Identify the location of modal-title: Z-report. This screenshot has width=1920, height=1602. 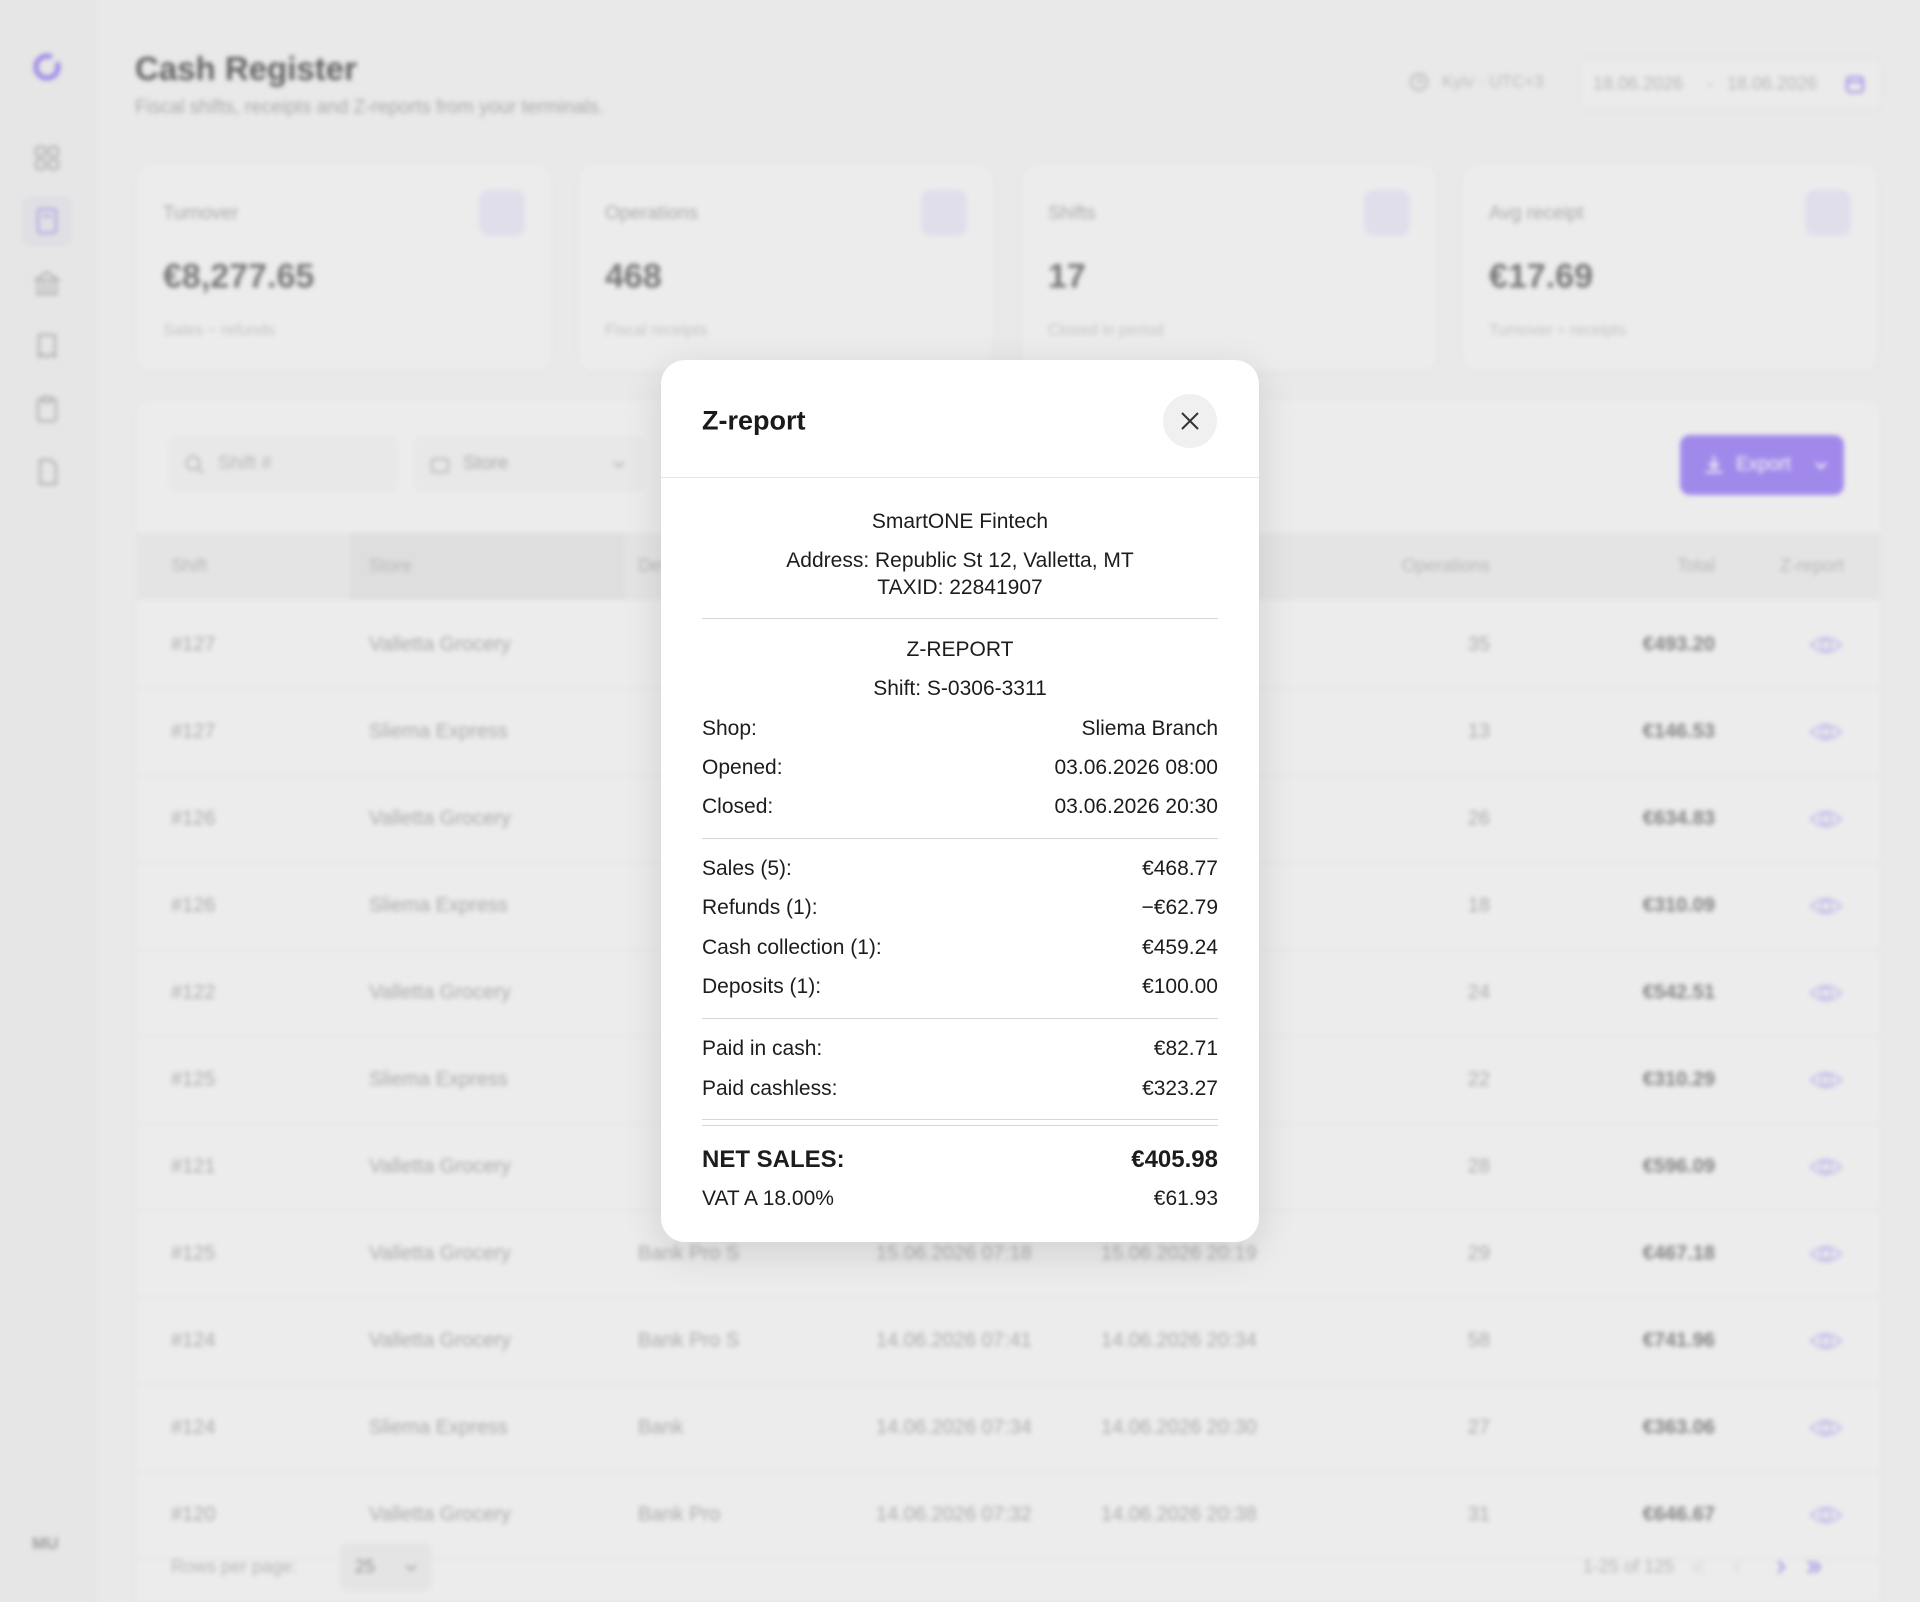
(754, 420).